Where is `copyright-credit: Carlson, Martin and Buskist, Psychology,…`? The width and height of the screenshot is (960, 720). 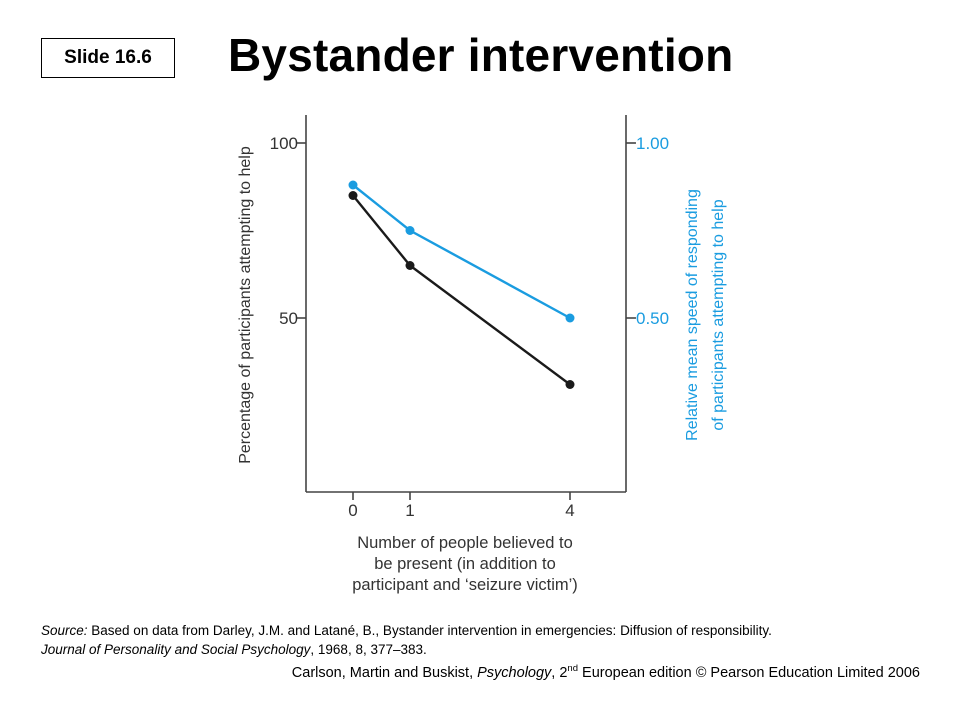 copyright-credit: Carlson, Martin and Buskist, Psychology,… is located at coordinates (606, 672).